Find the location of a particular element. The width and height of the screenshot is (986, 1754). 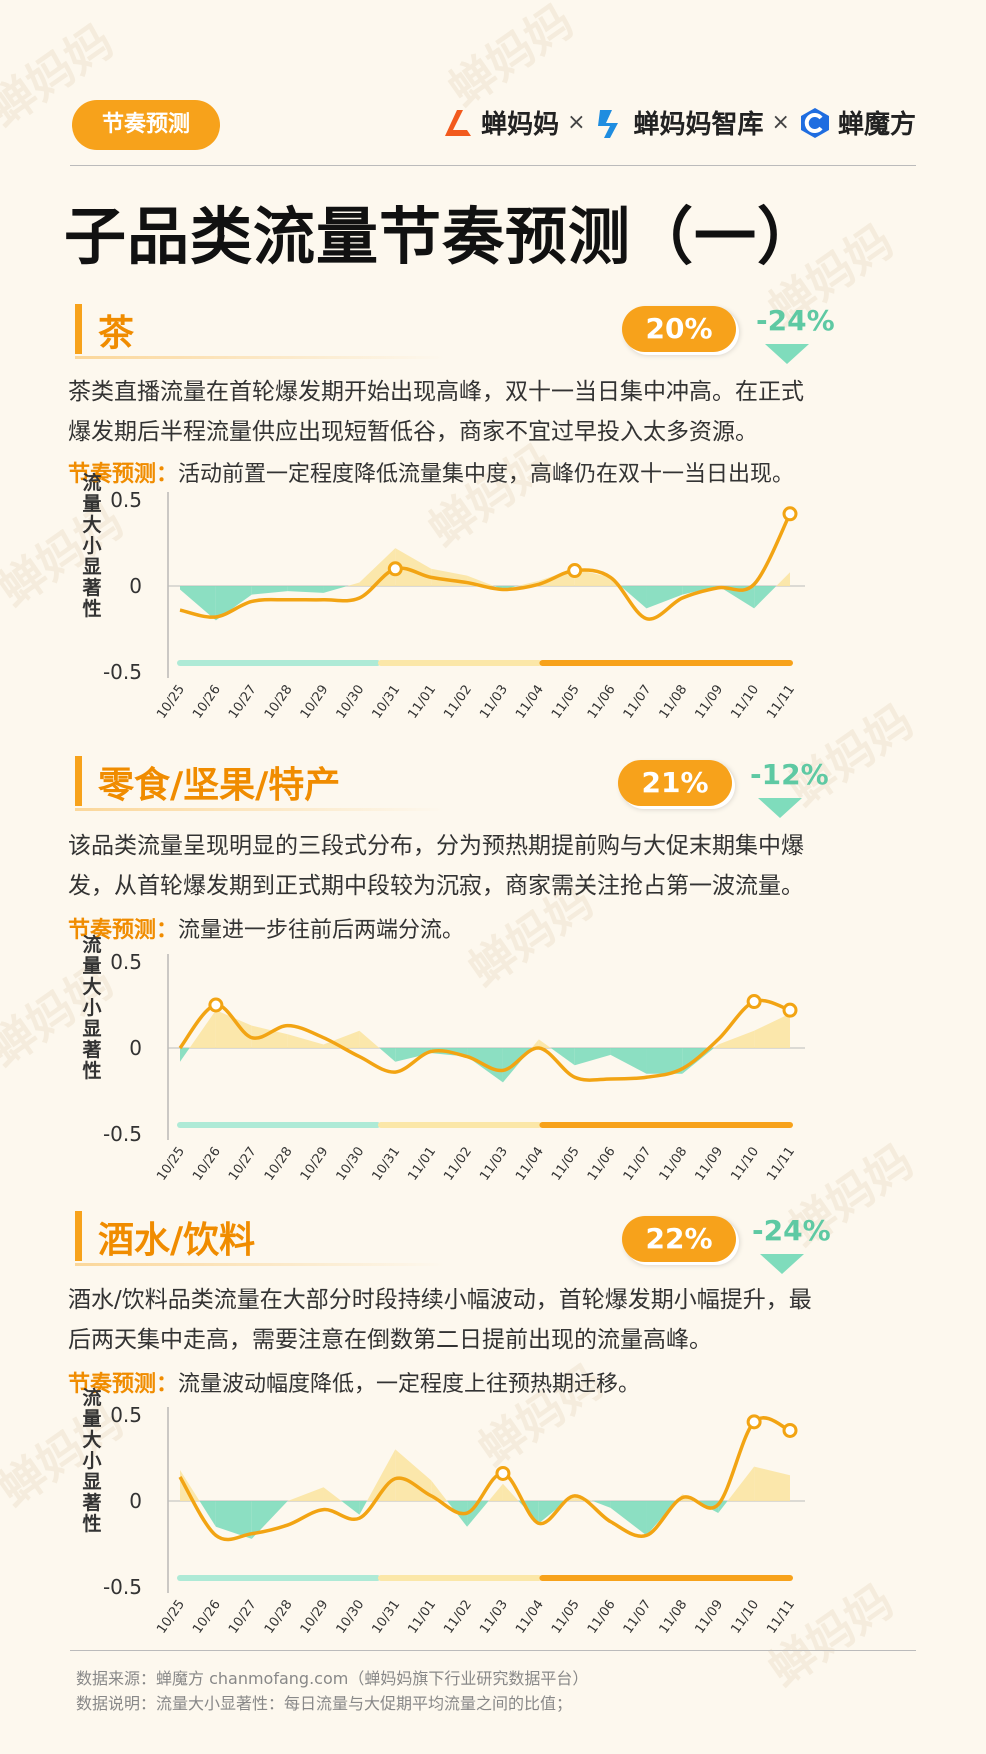

down-arrow-icon is located at coordinates (782, 1264).